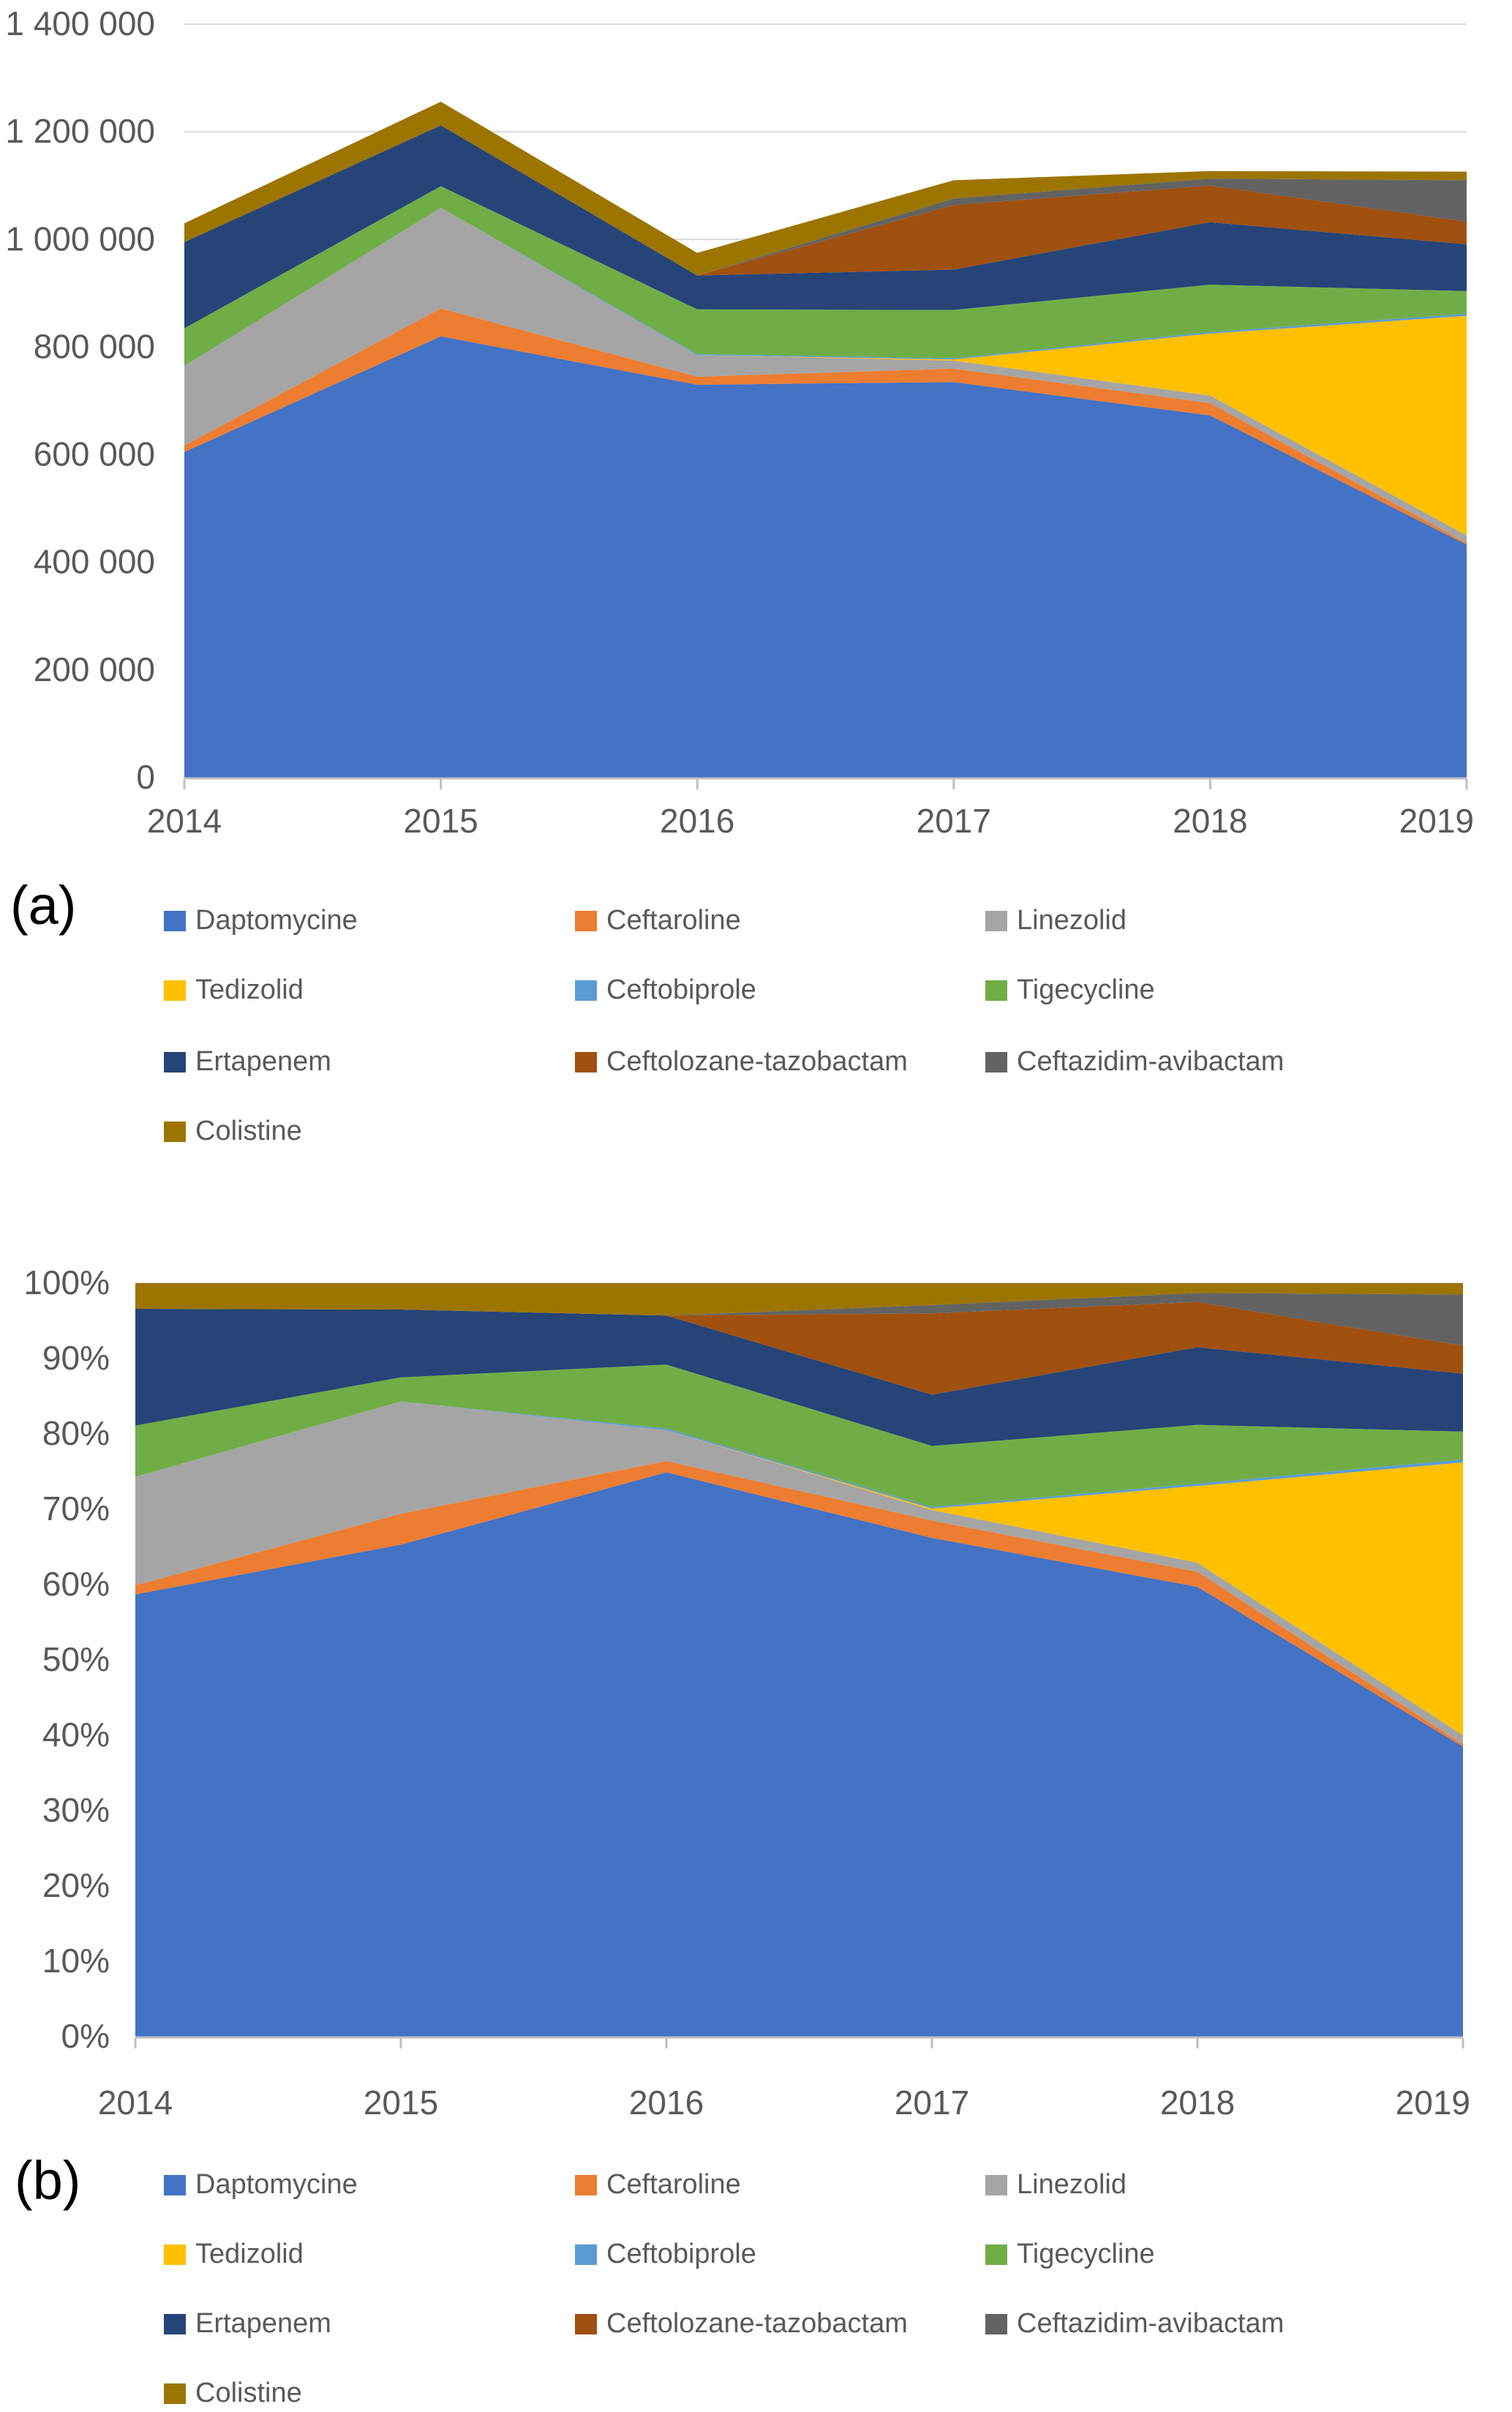 The image size is (1512, 2412). I want to click on y-axis-tick-label: 10%, so click(76, 1961).